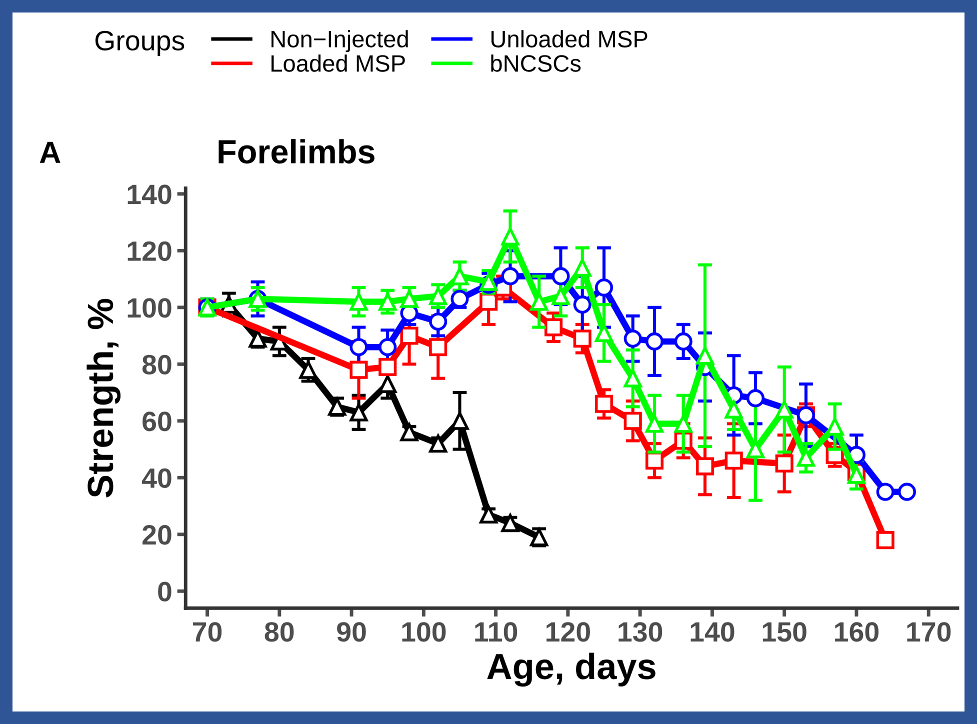 Image resolution: width=977 pixels, height=724 pixels. I want to click on y-axis-title: Strength, %, so click(103, 398).